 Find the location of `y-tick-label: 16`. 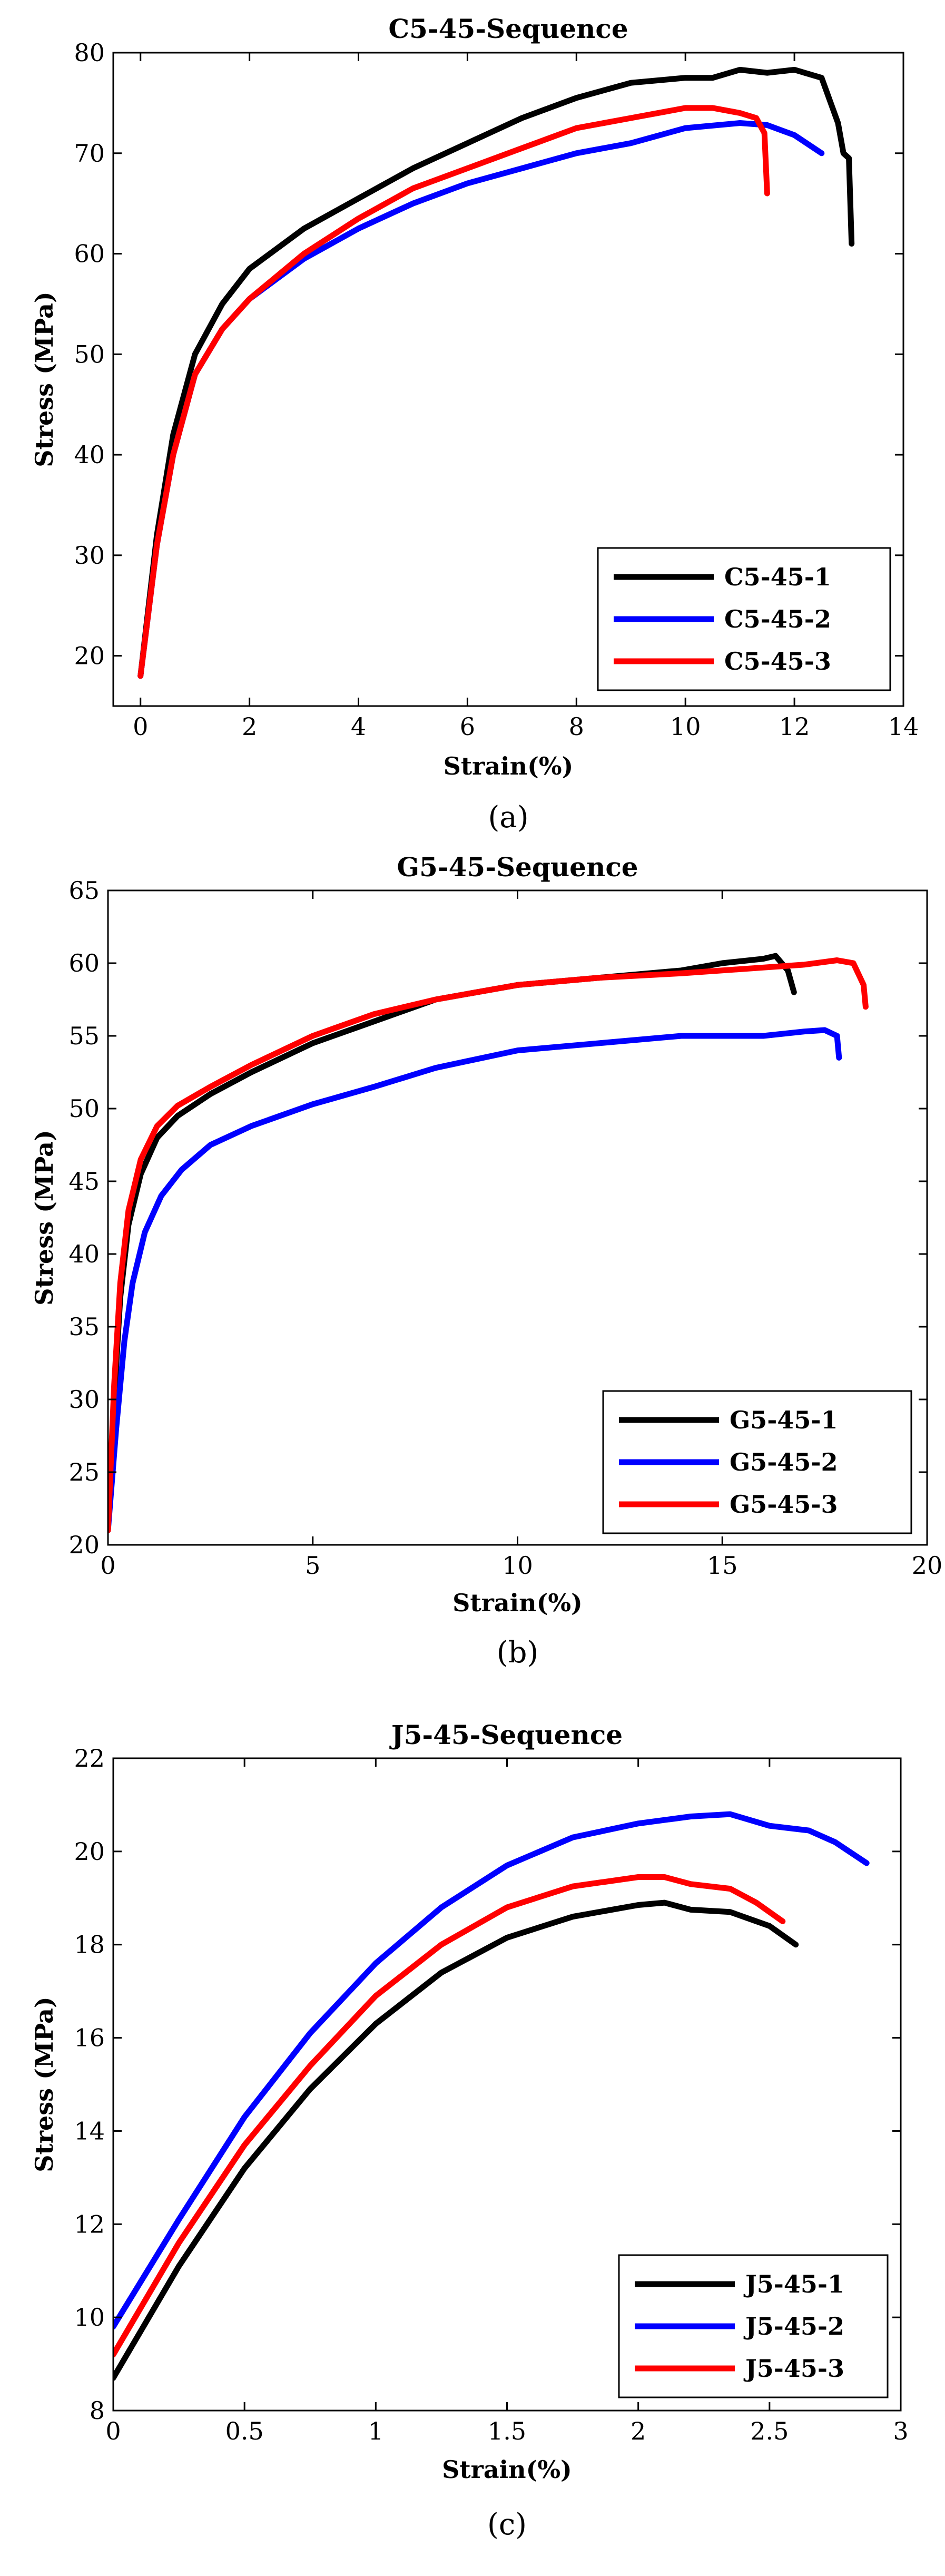

y-tick-label: 16 is located at coordinates (89, 2038).